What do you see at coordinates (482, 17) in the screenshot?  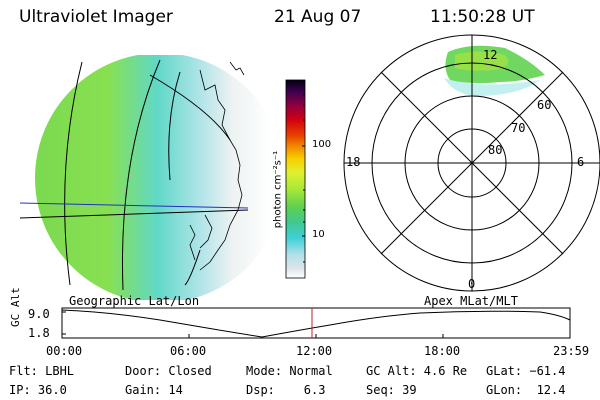 I see `observation-time: 11:50:28 UT` at bounding box center [482, 17].